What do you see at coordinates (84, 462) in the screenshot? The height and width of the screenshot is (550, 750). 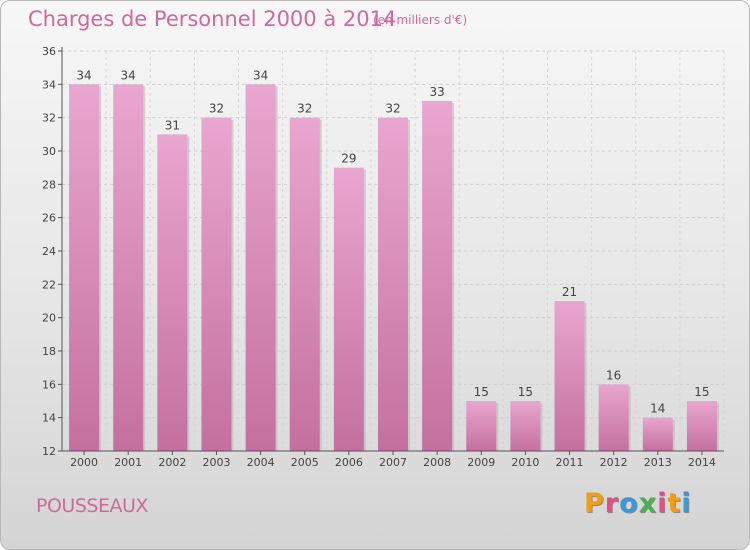 I see `x-tick-label: 2000` at bounding box center [84, 462].